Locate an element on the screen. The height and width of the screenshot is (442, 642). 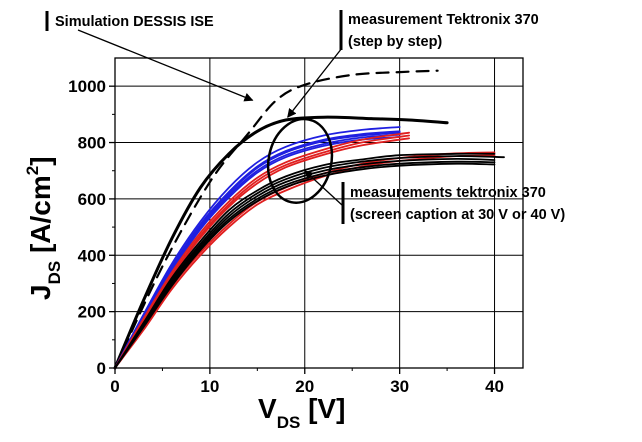
x-tick-label: 10 is located at coordinates (209, 386).